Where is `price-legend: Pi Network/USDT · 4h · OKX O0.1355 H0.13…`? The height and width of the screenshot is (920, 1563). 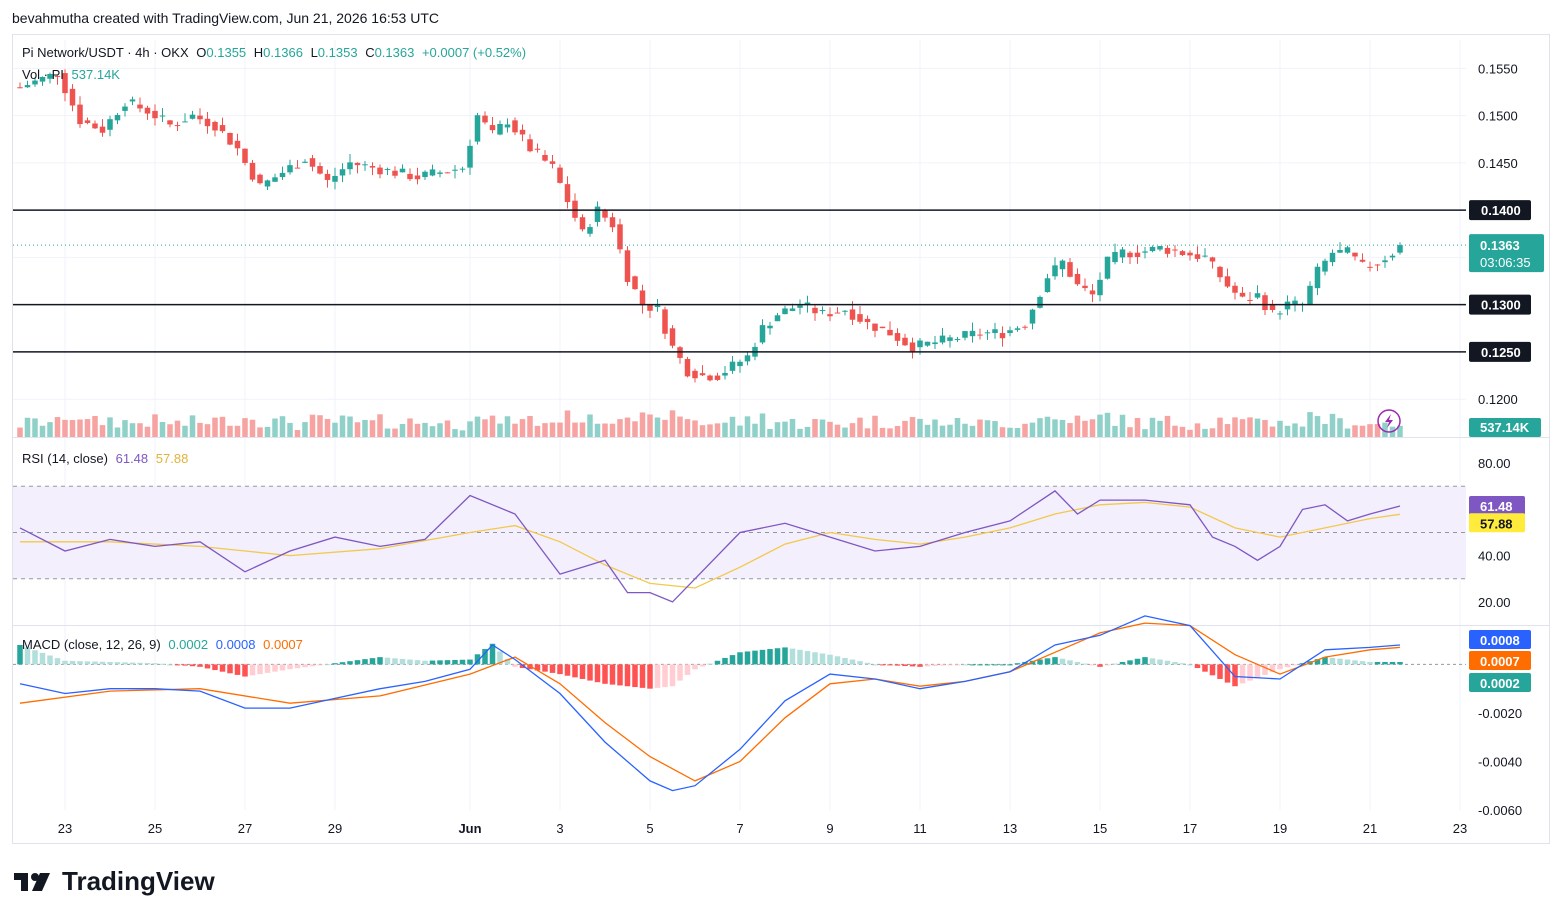 price-legend: Pi Network/USDT · 4h · OKX O0.1355 H0.13… is located at coordinates (276, 52).